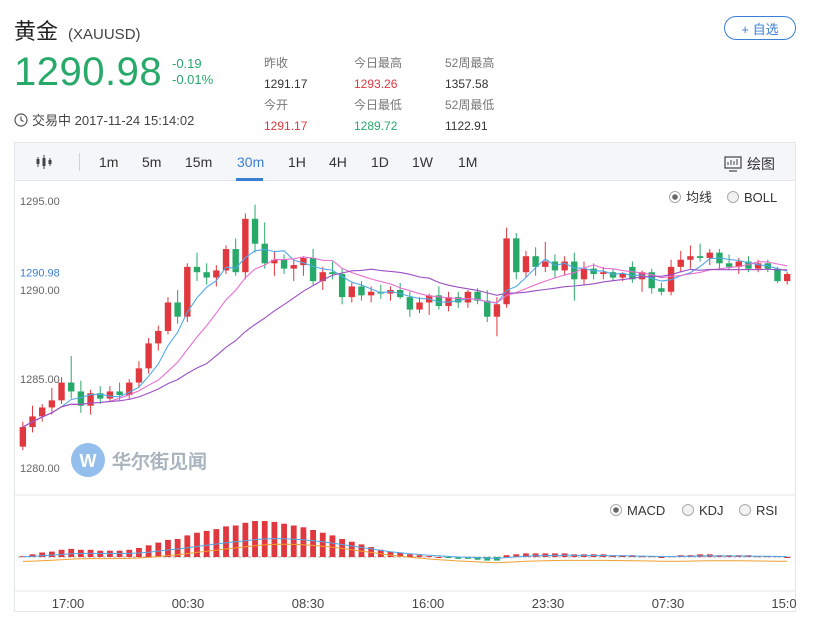 The image size is (814, 623). What do you see at coordinates (276, 105) in the screenshot?
I see `stat-label: 今开` at bounding box center [276, 105].